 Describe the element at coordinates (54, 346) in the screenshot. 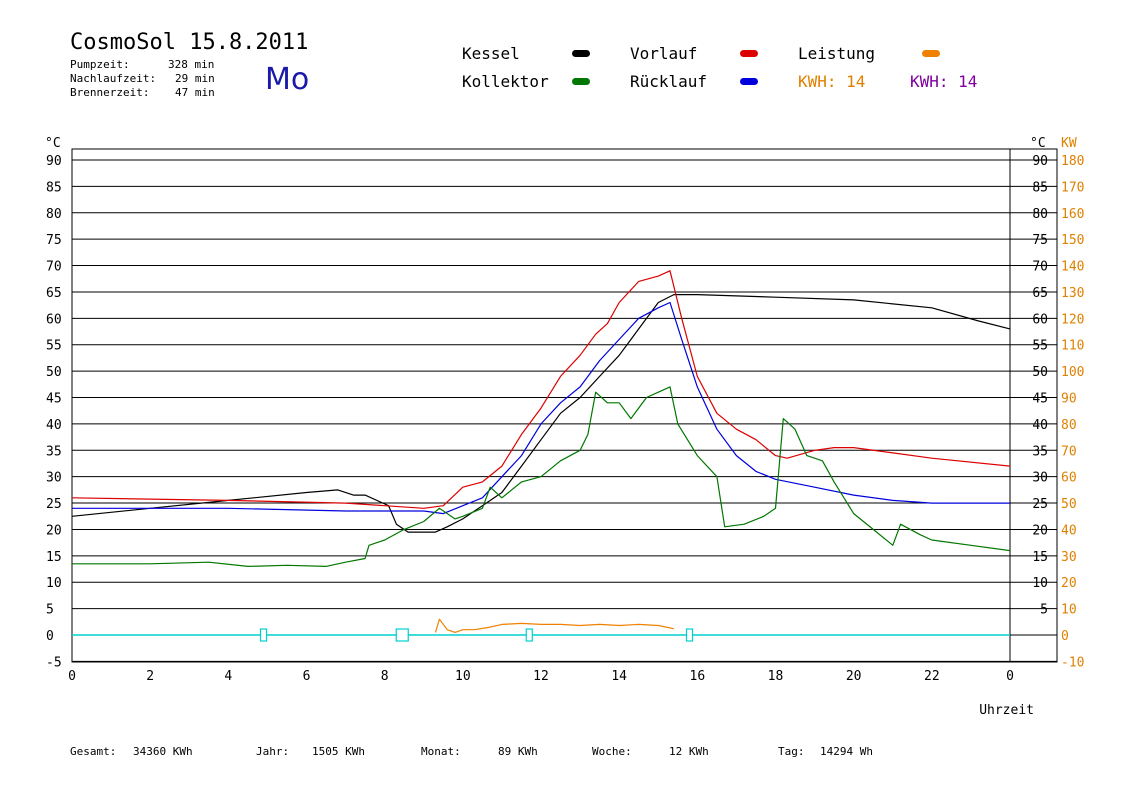

I see `y-tick-label: 55` at that location.